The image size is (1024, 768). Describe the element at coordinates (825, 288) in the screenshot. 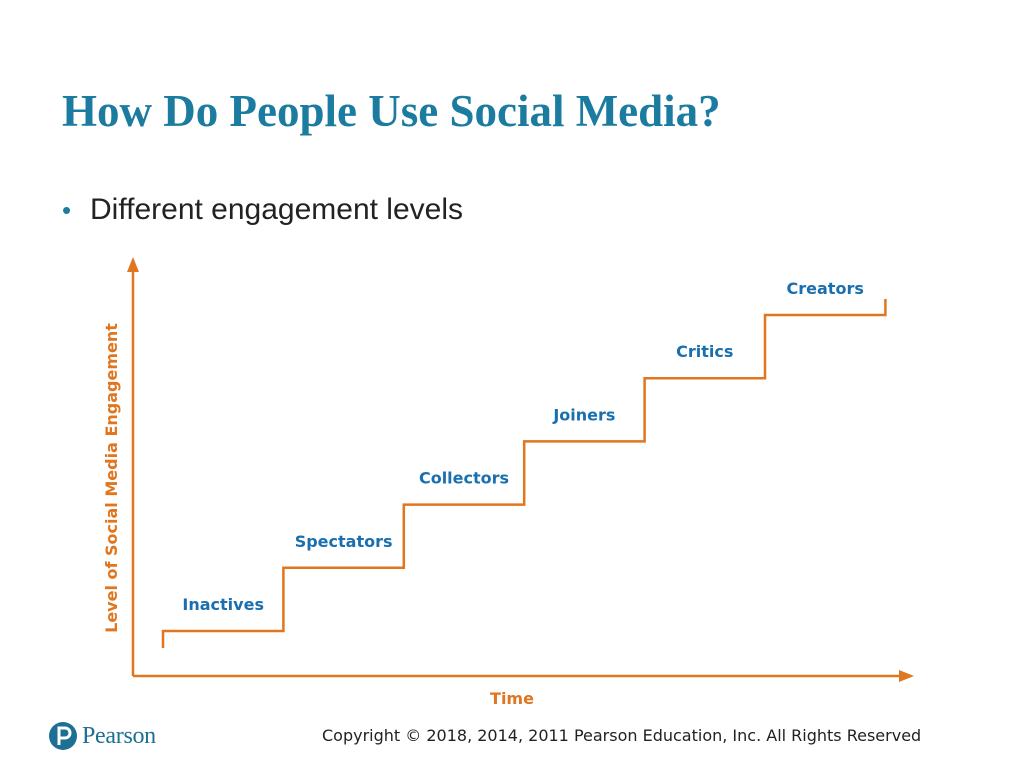

I see `level-label-creators: Creators` at that location.